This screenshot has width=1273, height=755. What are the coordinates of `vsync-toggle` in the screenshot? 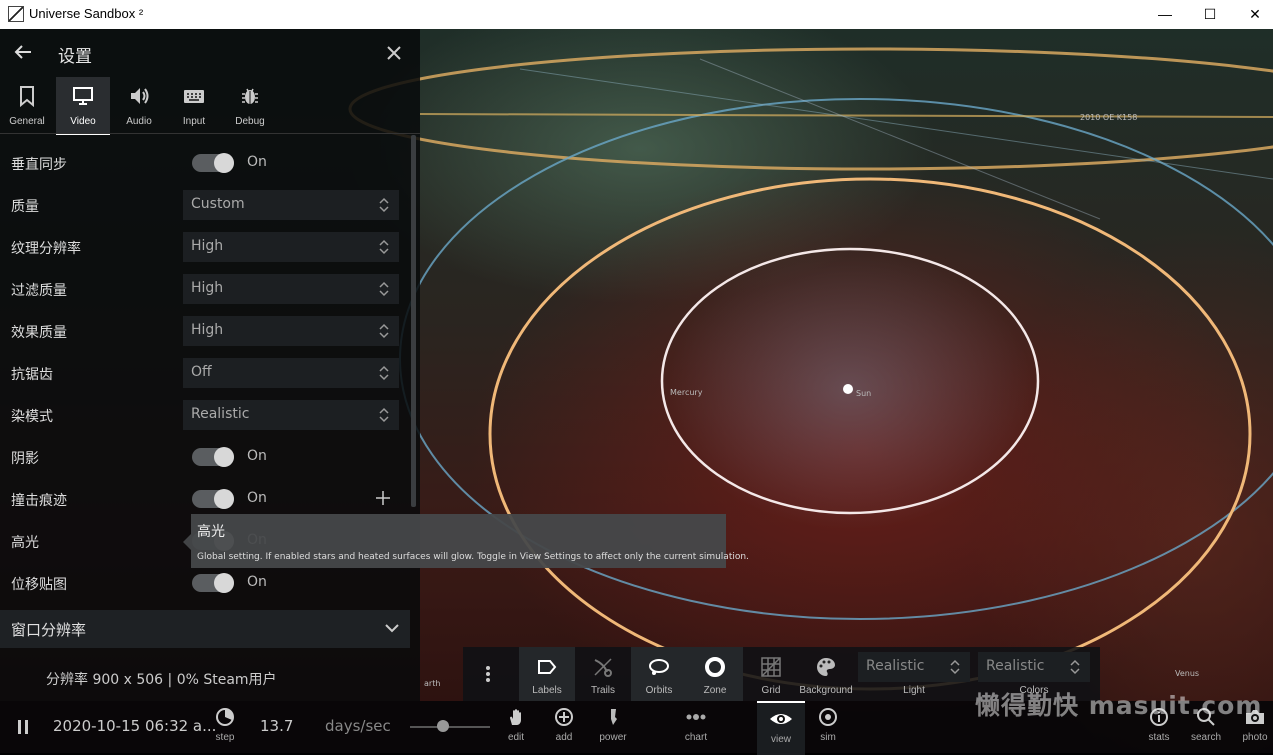 It's located at (213, 163).